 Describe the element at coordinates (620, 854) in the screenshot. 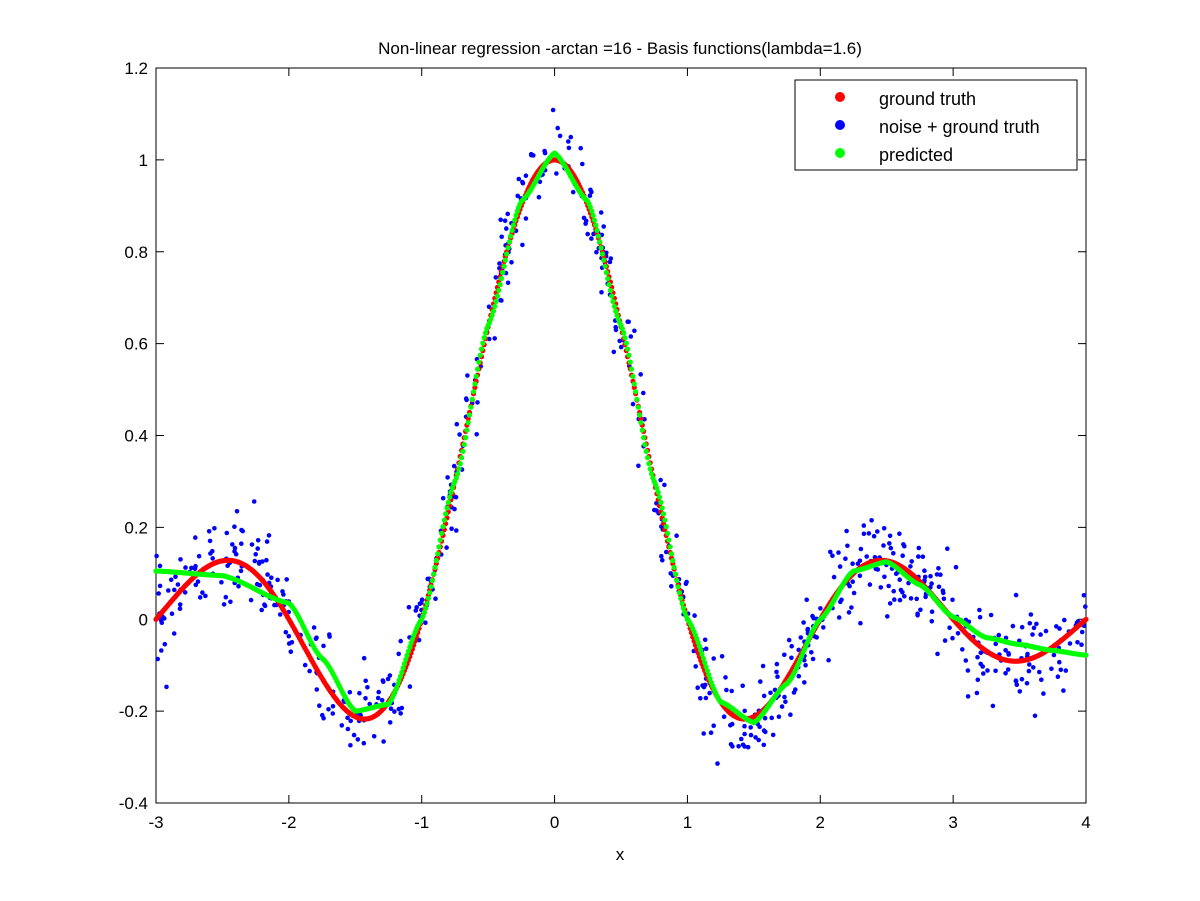

I see `x-axis-label: x` at that location.